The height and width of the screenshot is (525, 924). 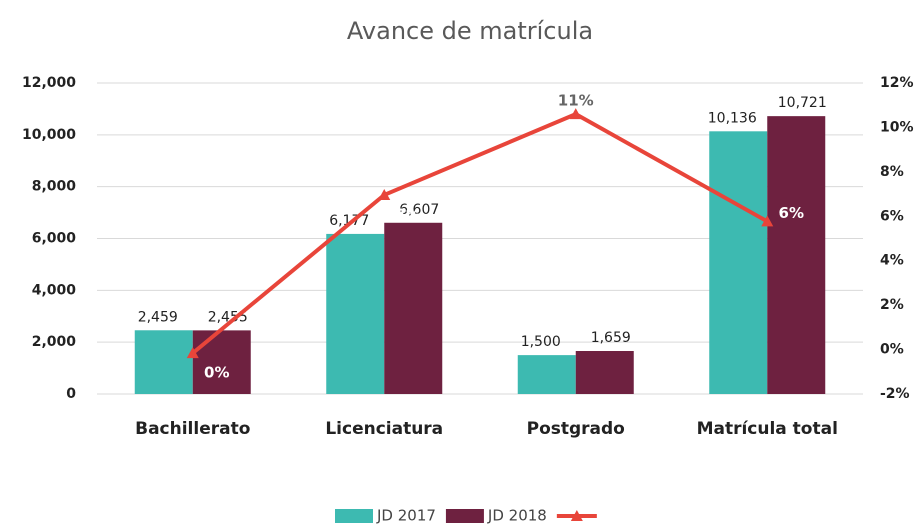 I want to click on y2-tick-label: 4%, so click(x=892, y=261).